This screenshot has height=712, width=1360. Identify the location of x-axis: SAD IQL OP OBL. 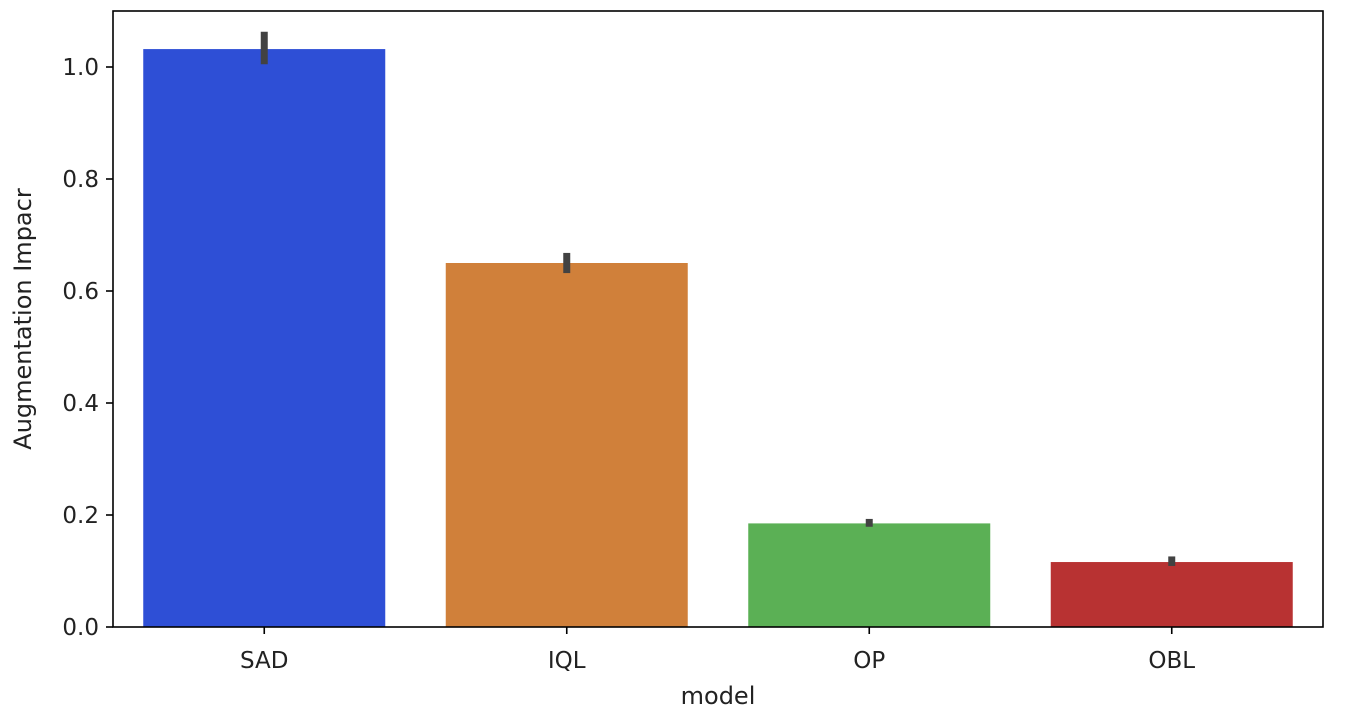
(717, 650).